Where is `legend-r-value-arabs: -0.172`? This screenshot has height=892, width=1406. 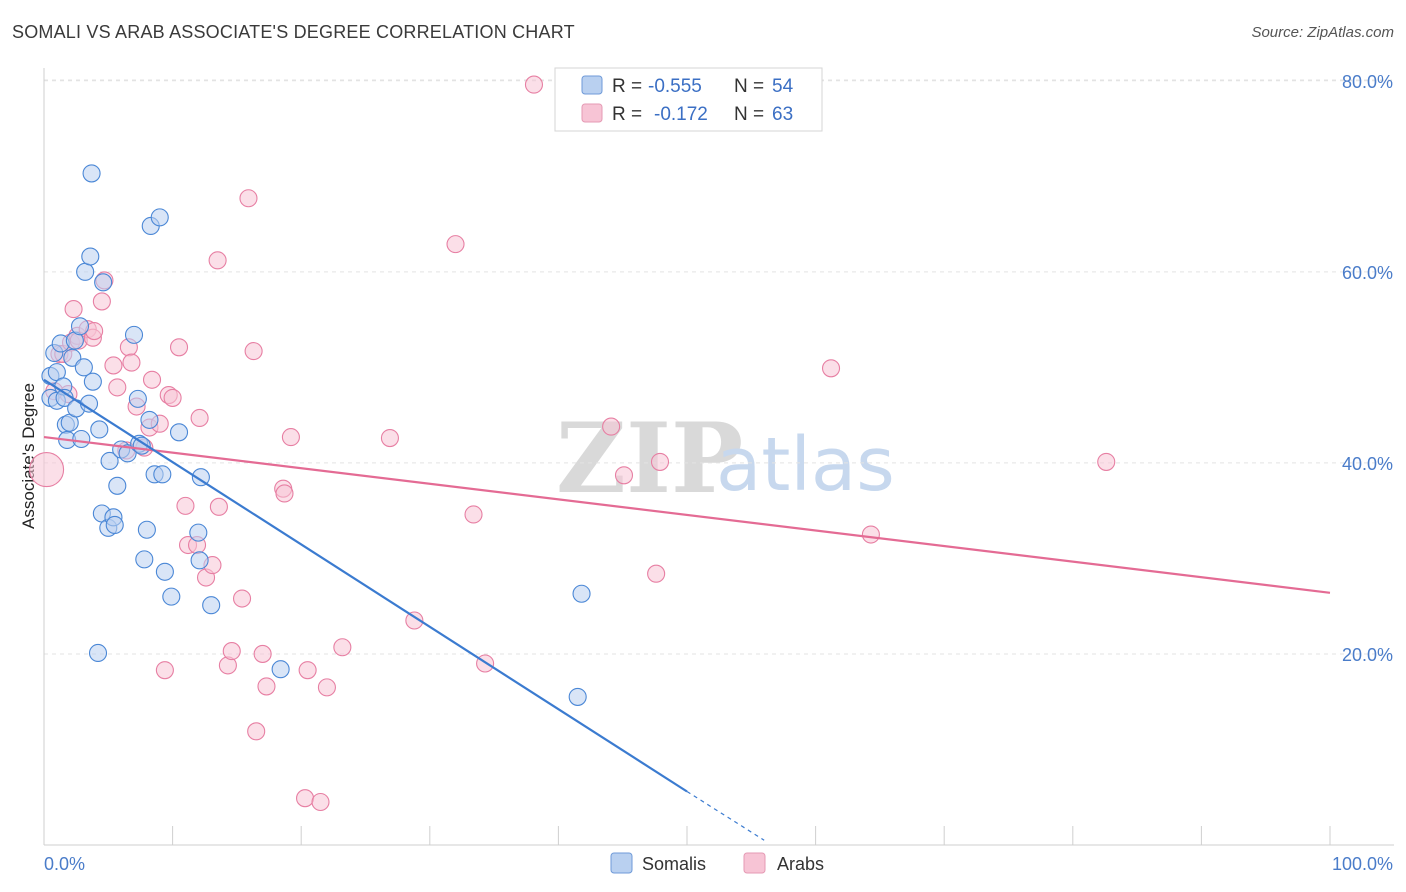
legend-r-value-arabs: -0.172 is located at coordinates (681, 114).